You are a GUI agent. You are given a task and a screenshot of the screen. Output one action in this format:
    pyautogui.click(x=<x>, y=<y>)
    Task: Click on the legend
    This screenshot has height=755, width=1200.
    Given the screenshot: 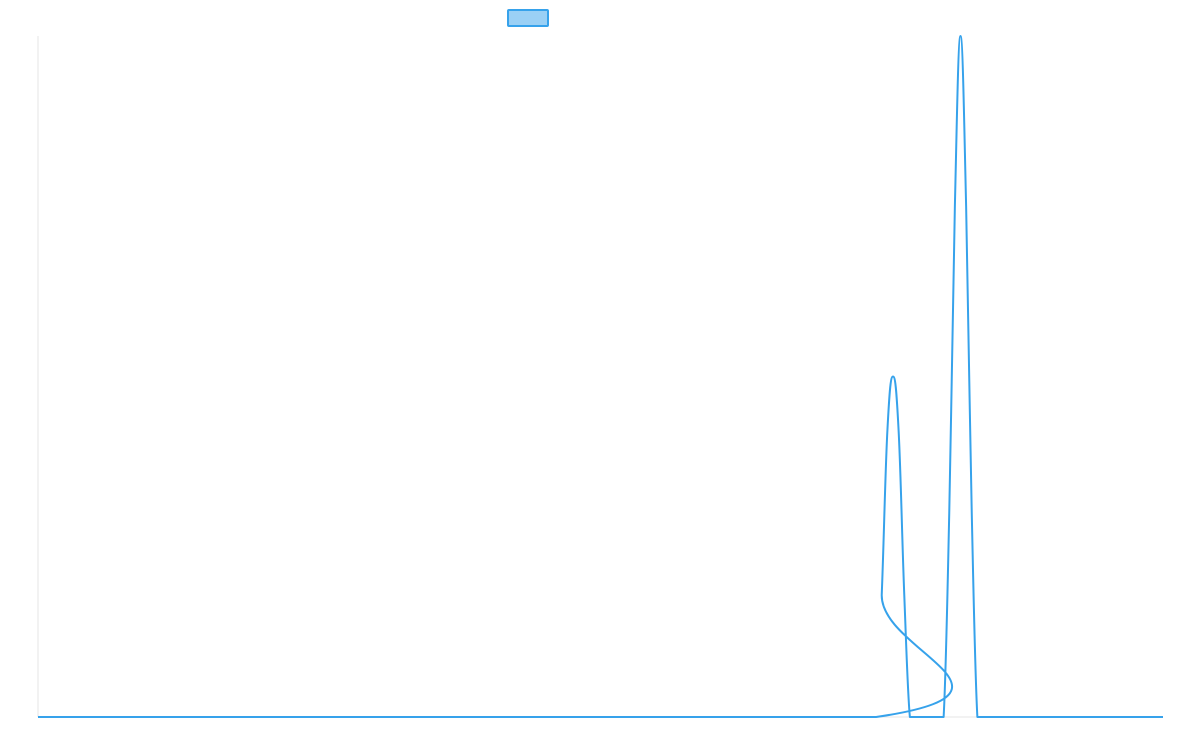 What is the action you would take?
    pyautogui.click(x=528, y=18)
    